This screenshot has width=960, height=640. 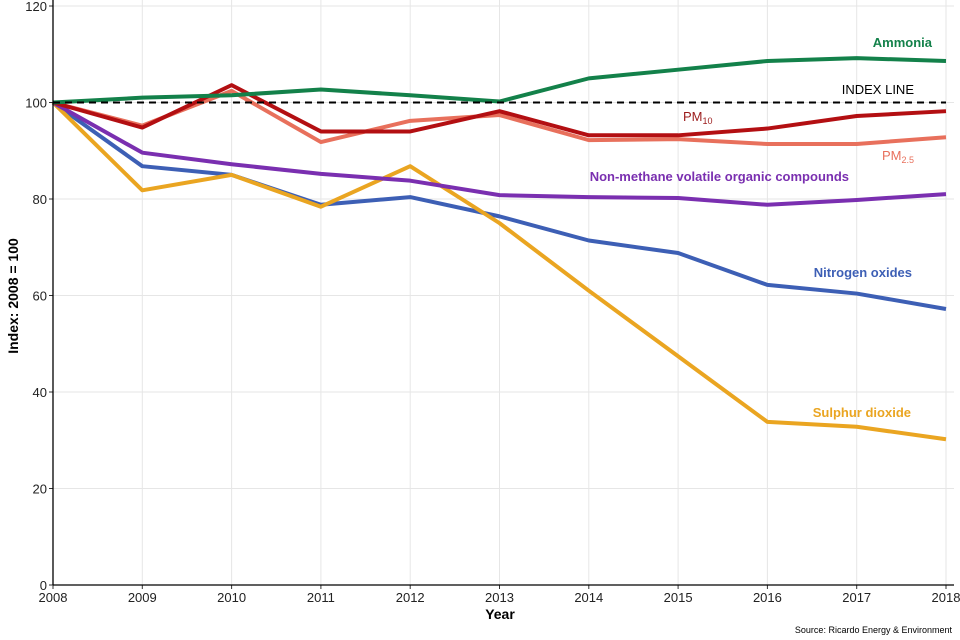 I want to click on label-pm10: PM10, so click(x=698, y=117).